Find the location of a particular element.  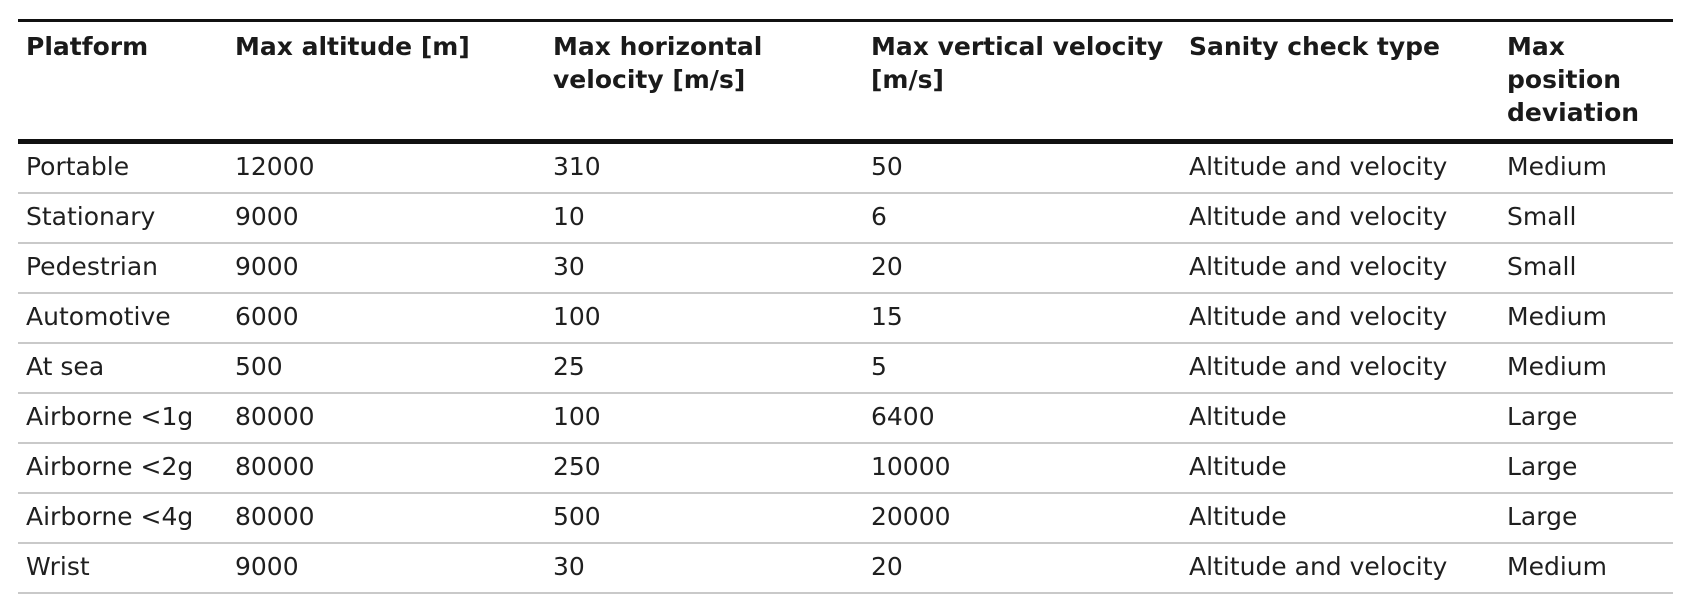

cell-max-horizontal-velocity: 500 is located at coordinates (704, 518).